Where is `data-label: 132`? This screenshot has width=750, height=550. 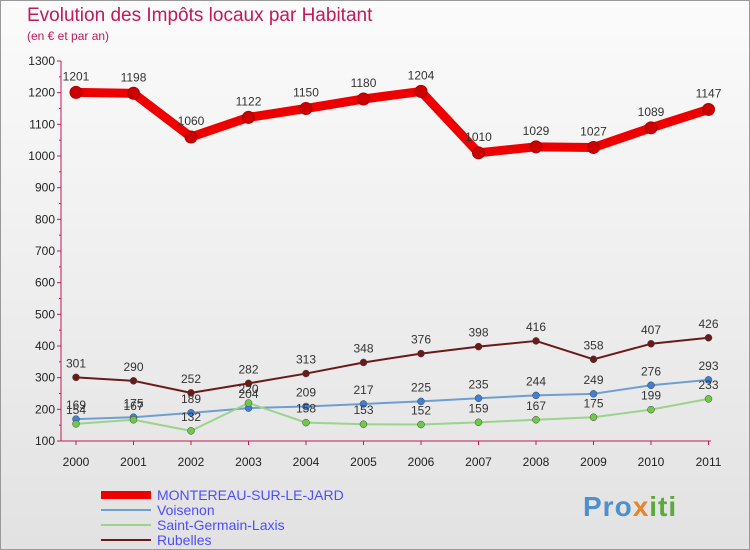
data-label: 132 is located at coordinates (191, 417).